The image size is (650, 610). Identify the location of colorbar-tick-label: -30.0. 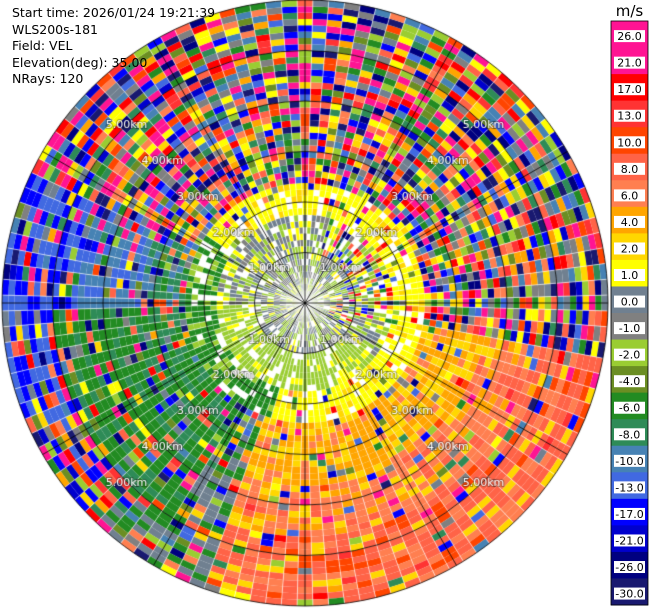
(629, 594).